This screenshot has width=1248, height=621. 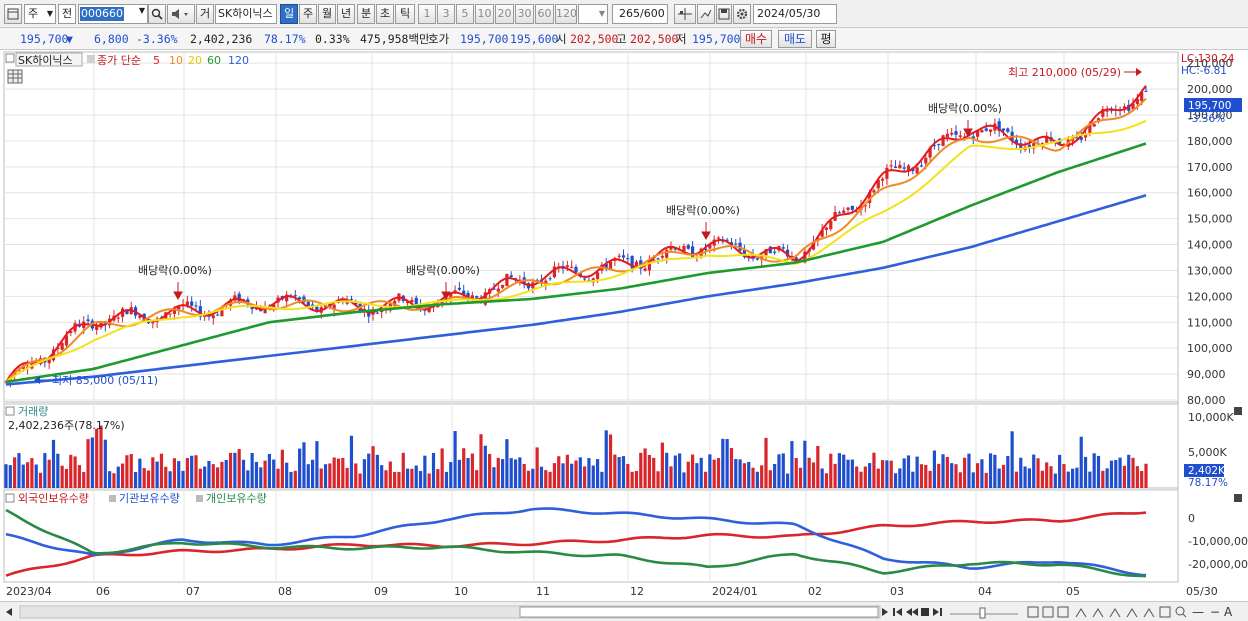 What do you see at coordinates (1180, 611) in the screenshot?
I see `zoom-in-icon` at bounding box center [1180, 611].